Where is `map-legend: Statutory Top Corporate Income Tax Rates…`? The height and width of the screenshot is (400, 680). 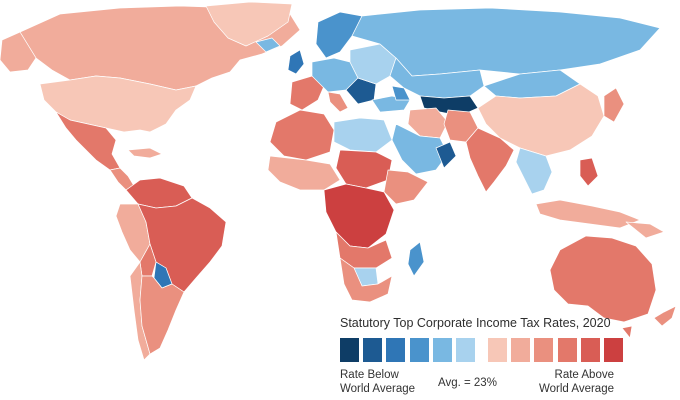
map-legend: Statutory Top Corporate Income Tax Rates… is located at coordinates (501, 354).